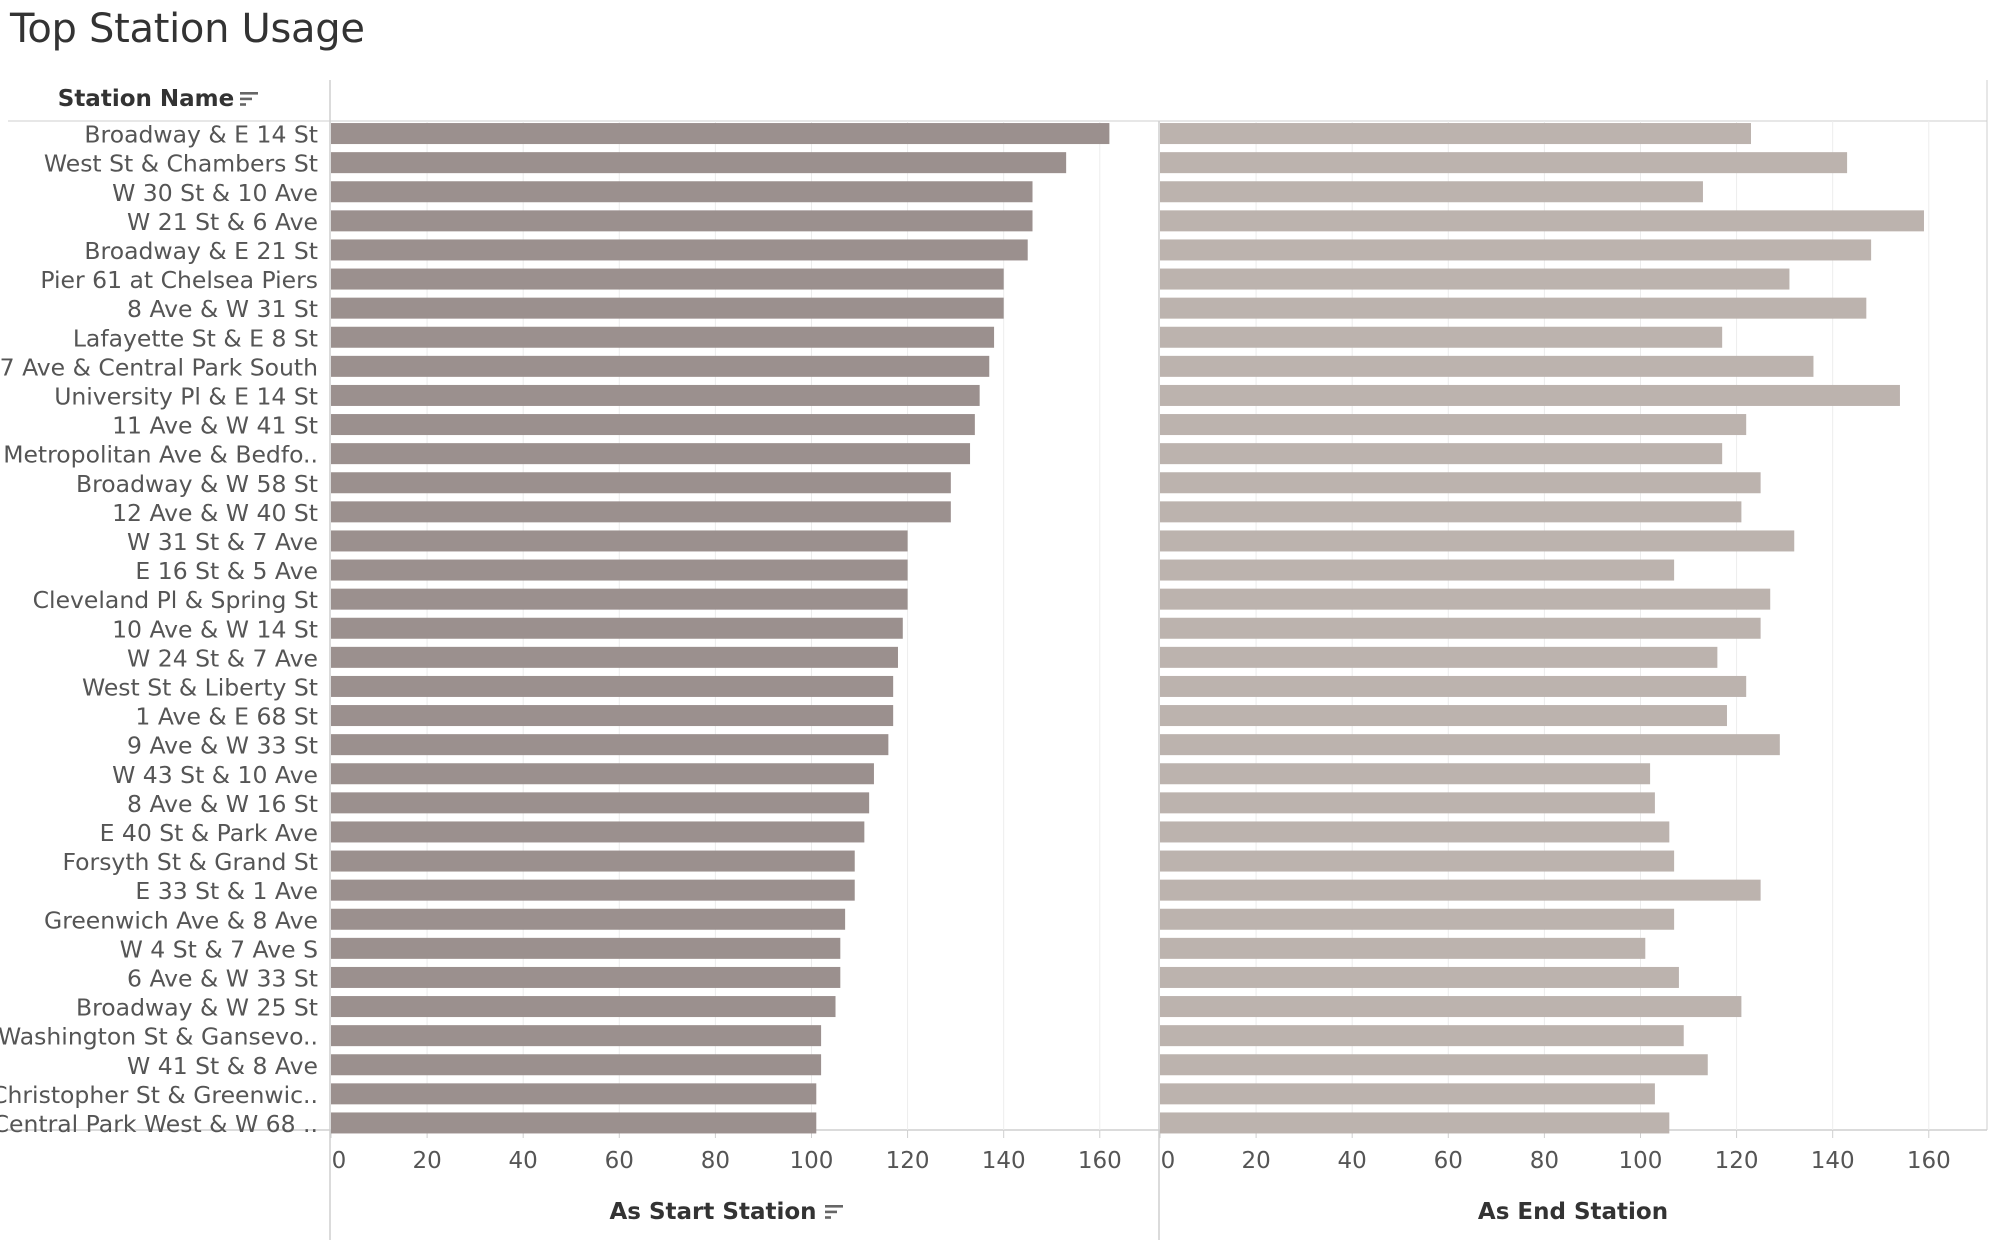  I want to click on station-name-label: 8 Ave & W 16 St, so click(222, 804).